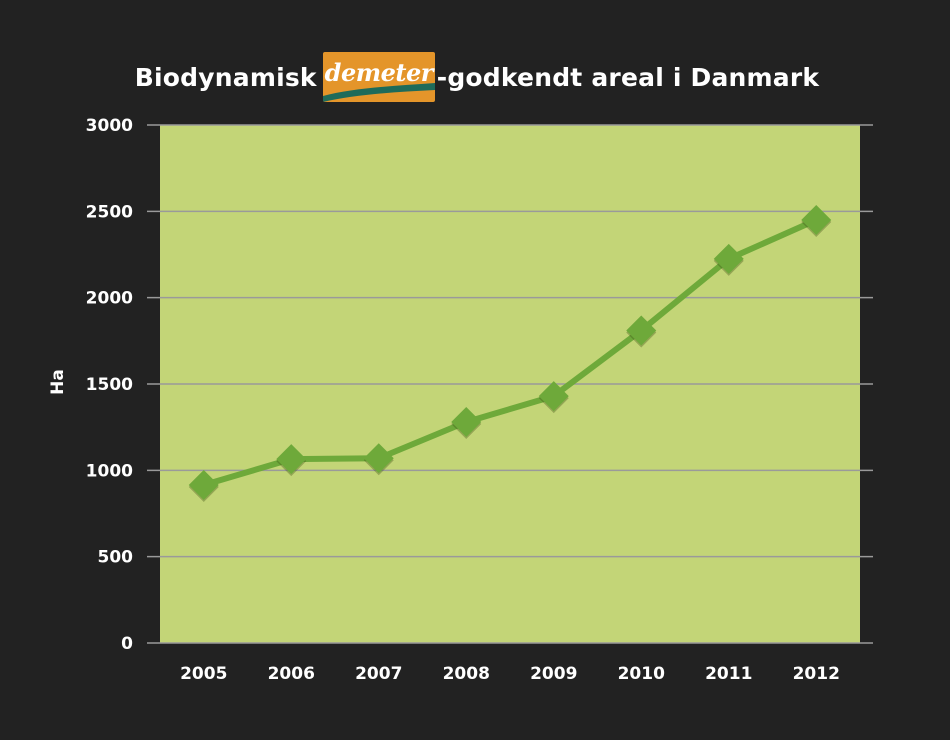 This screenshot has height=740, width=950. Describe the element at coordinates (510, 674) in the screenshot. I see `x-axis-ticks: 2005 2006 2007 2008 2009 2010 2011 2012` at that location.